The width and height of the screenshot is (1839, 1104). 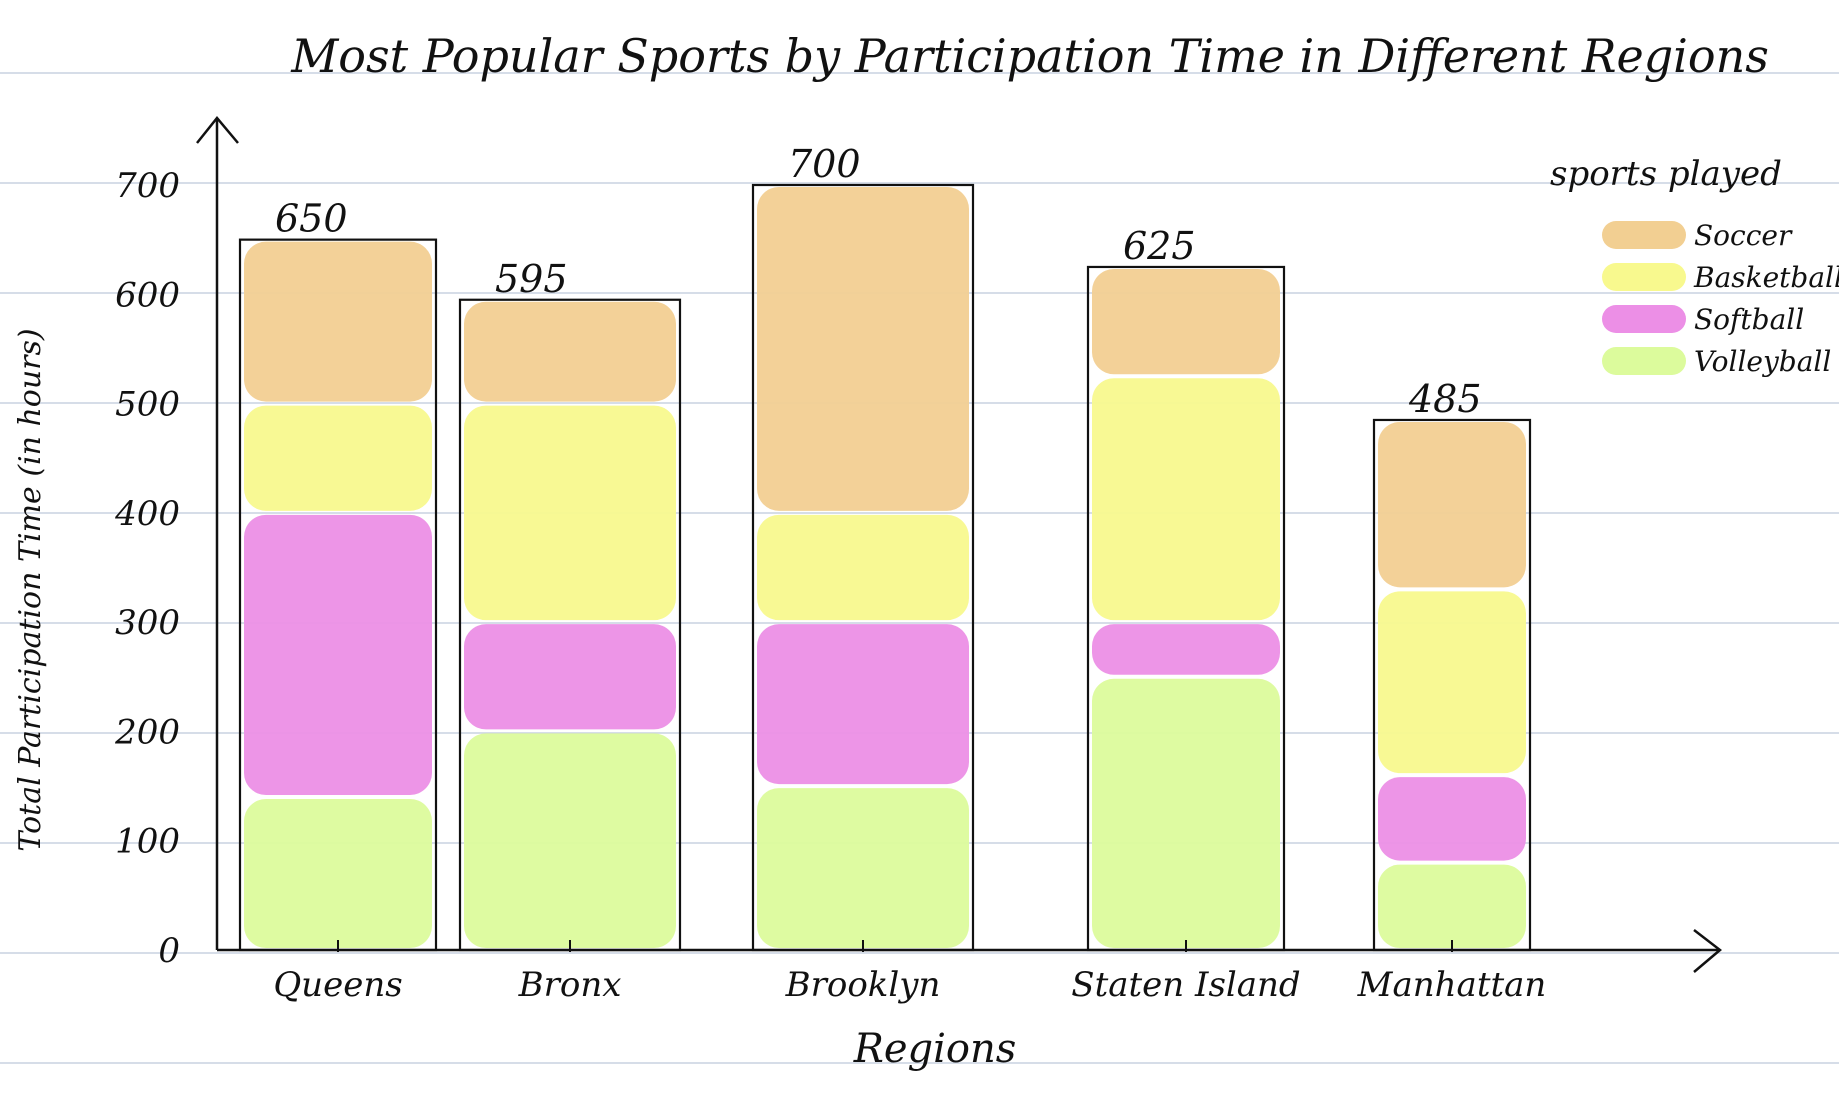 What do you see at coordinates (1762, 361) in the screenshot?
I see `legend-label: Volleyball` at bounding box center [1762, 361].